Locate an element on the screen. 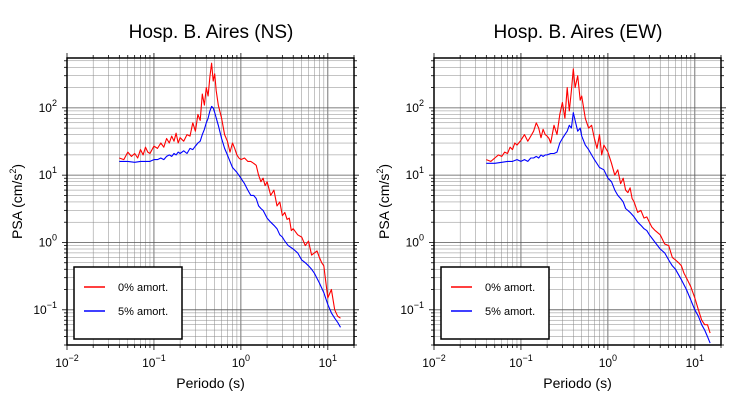  chart-title: Hosp. B. Aires (NS) is located at coordinates (211, 32).